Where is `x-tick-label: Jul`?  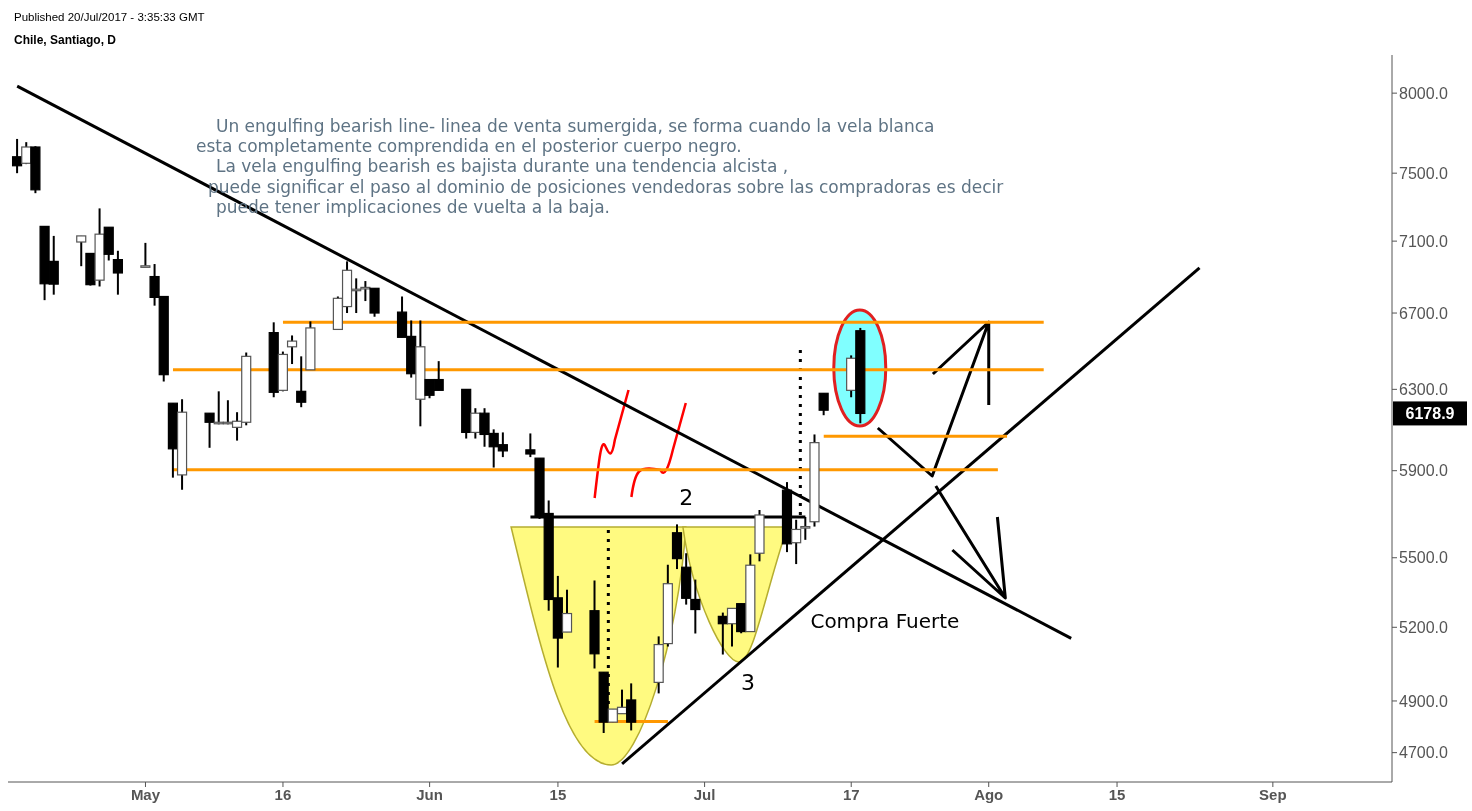
x-tick-label: Jul is located at coordinates (704, 794).